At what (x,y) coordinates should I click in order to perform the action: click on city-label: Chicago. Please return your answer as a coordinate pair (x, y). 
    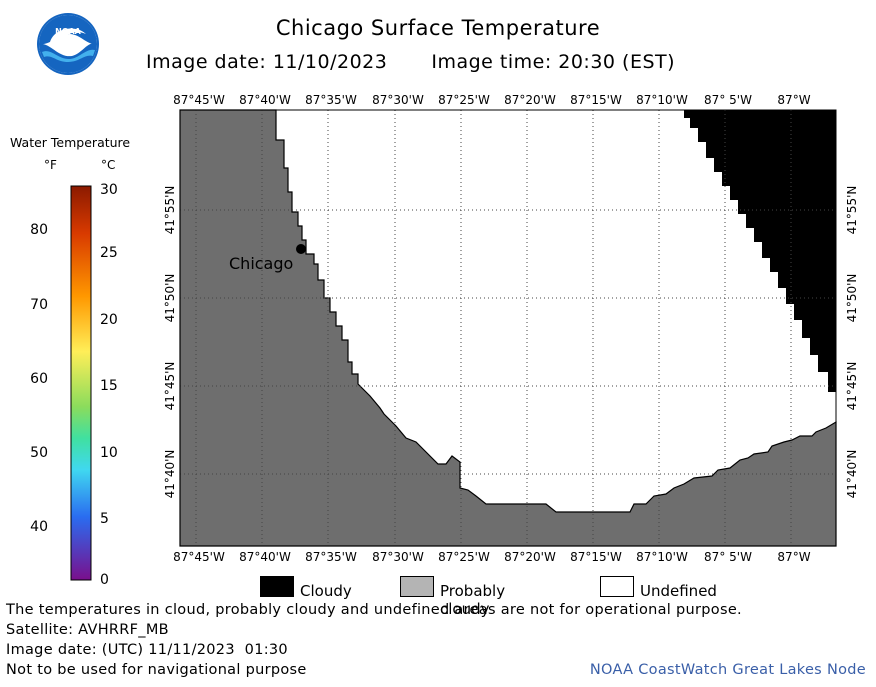
    Looking at the image, I should click on (261, 263).